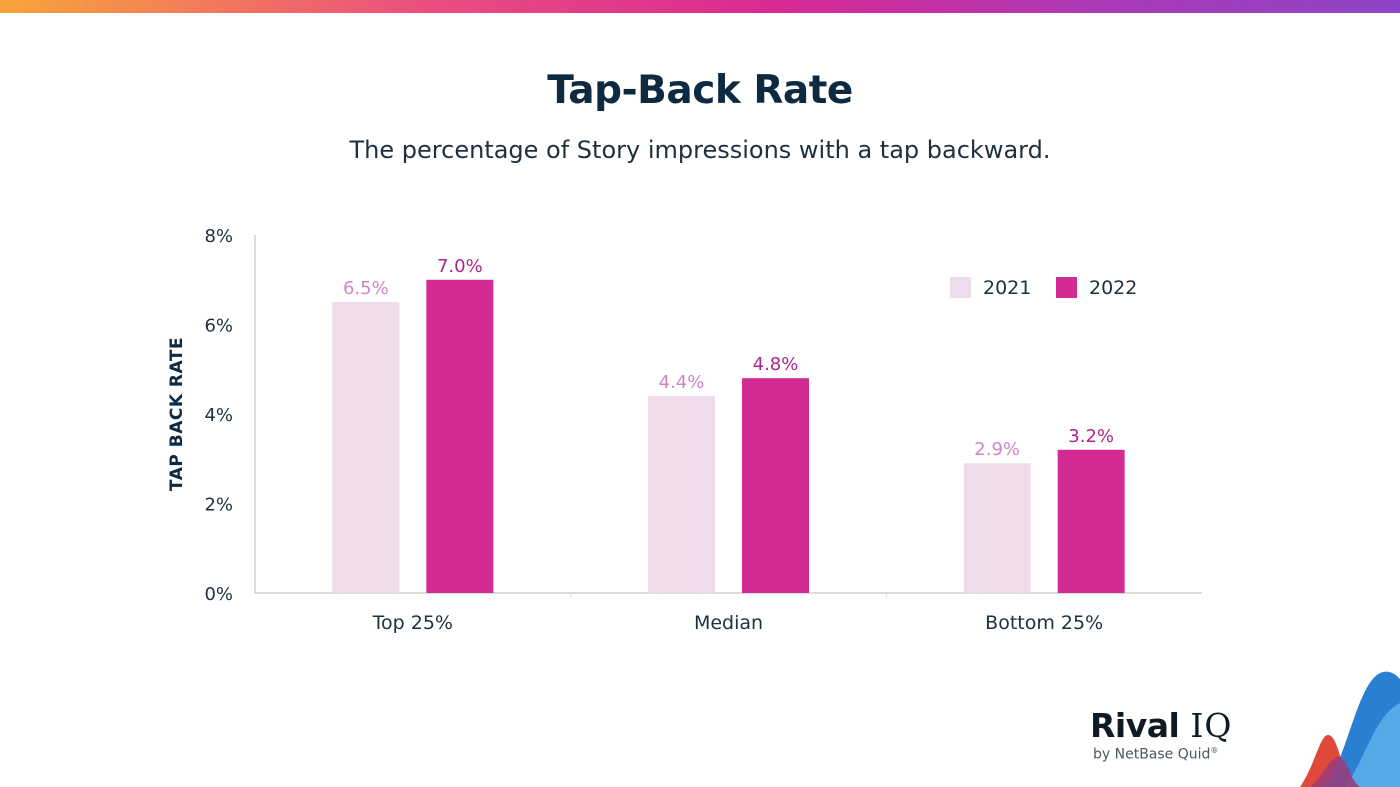 The image size is (1400, 787). What do you see at coordinates (1091, 436) in the screenshot?
I see `bar-value-label: 3.2%` at bounding box center [1091, 436].